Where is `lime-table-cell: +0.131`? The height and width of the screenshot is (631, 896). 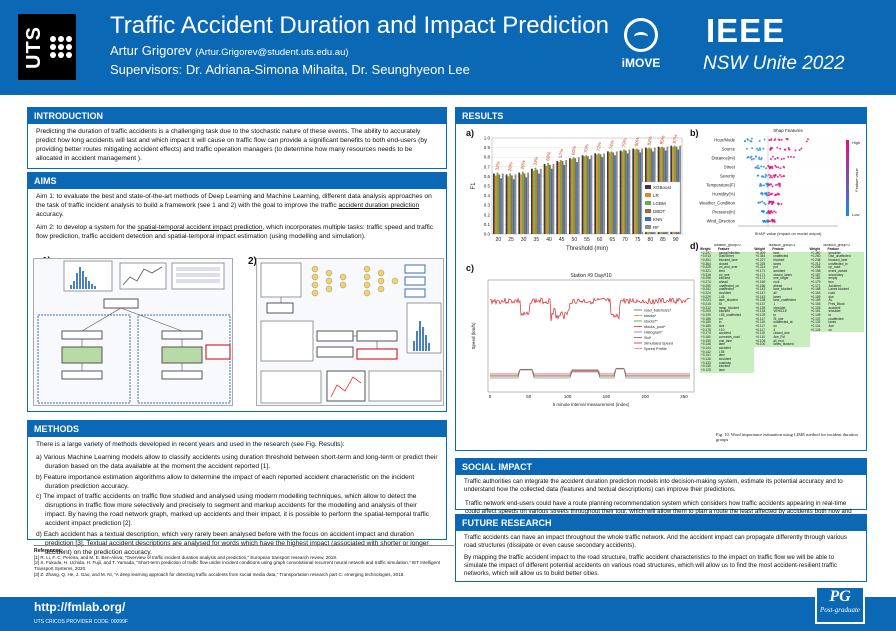 lime-table-cell: +0.131 is located at coordinates (818, 326).